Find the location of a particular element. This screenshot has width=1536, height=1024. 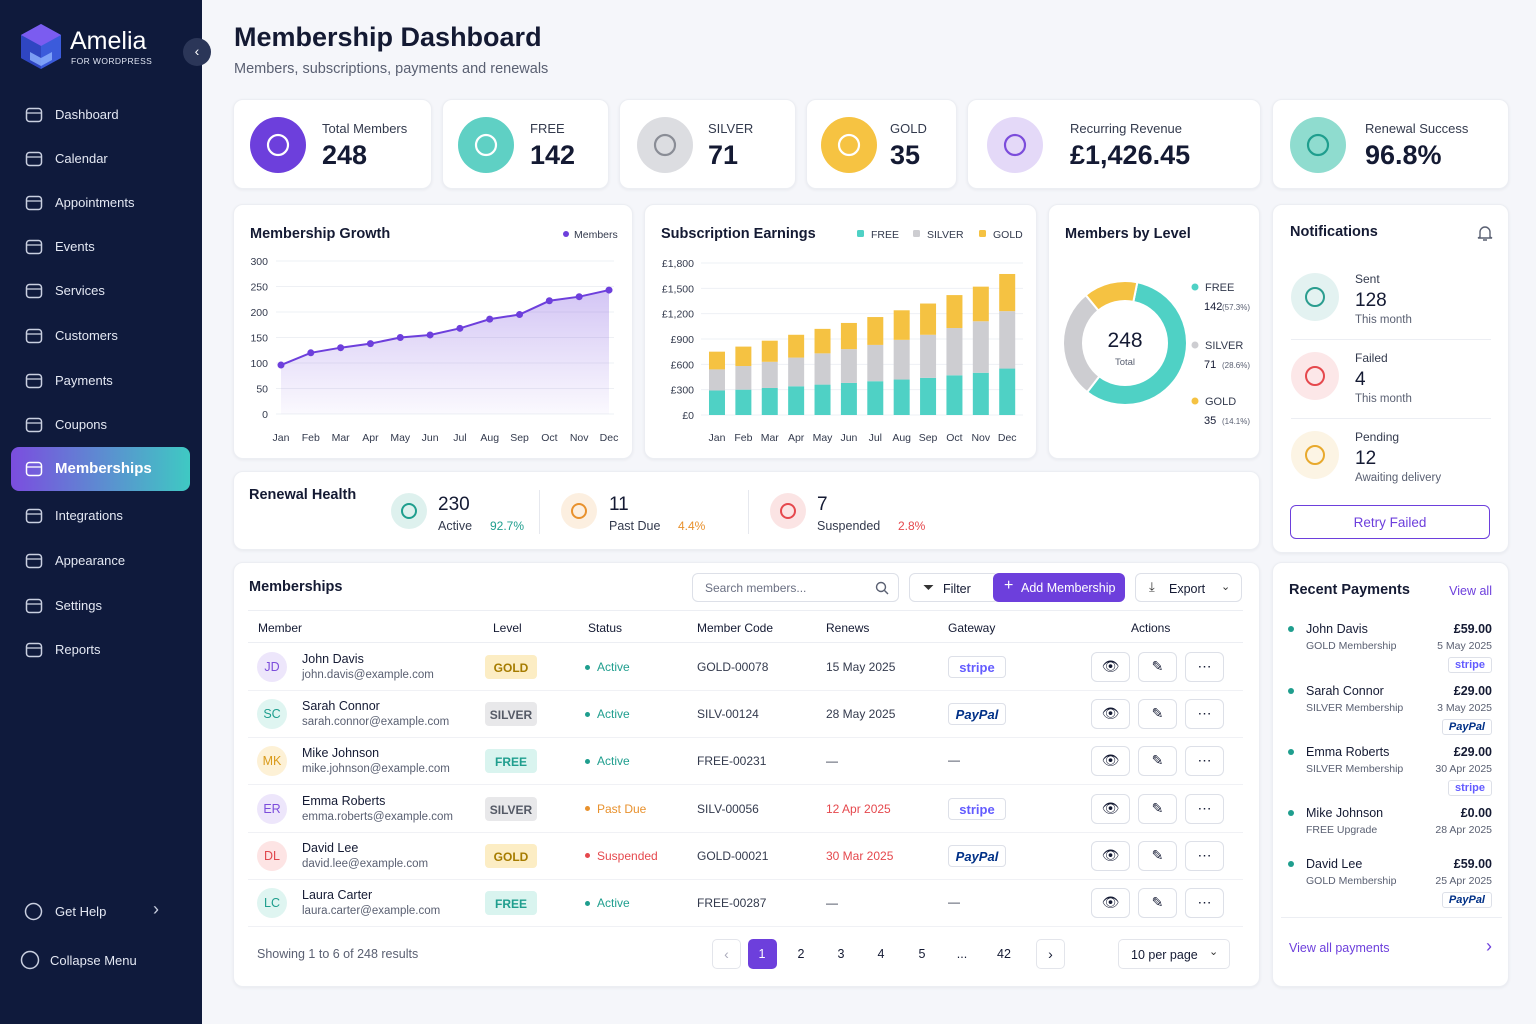

notification-label: Failed is located at coordinates (1371, 358).